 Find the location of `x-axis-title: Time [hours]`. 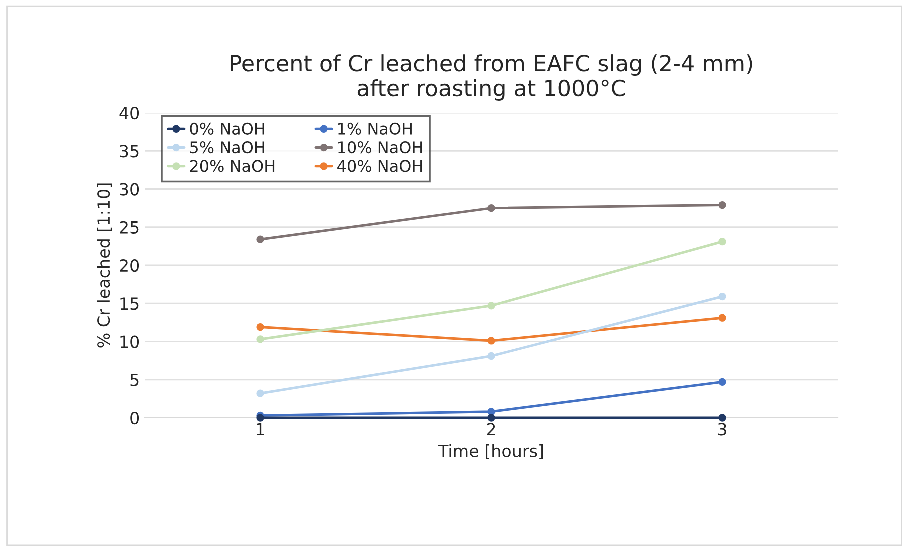

x-axis-title: Time [hours] is located at coordinates (491, 452).